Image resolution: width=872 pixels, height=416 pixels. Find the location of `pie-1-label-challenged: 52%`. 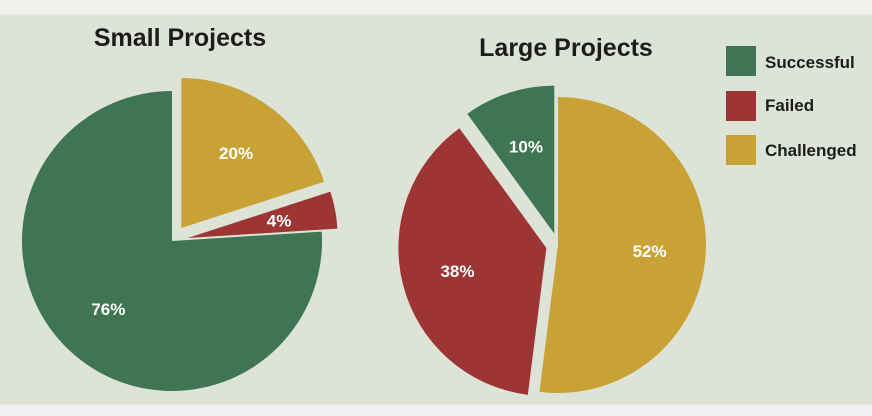

pie-1-label-challenged: 52% is located at coordinates (650, 251).